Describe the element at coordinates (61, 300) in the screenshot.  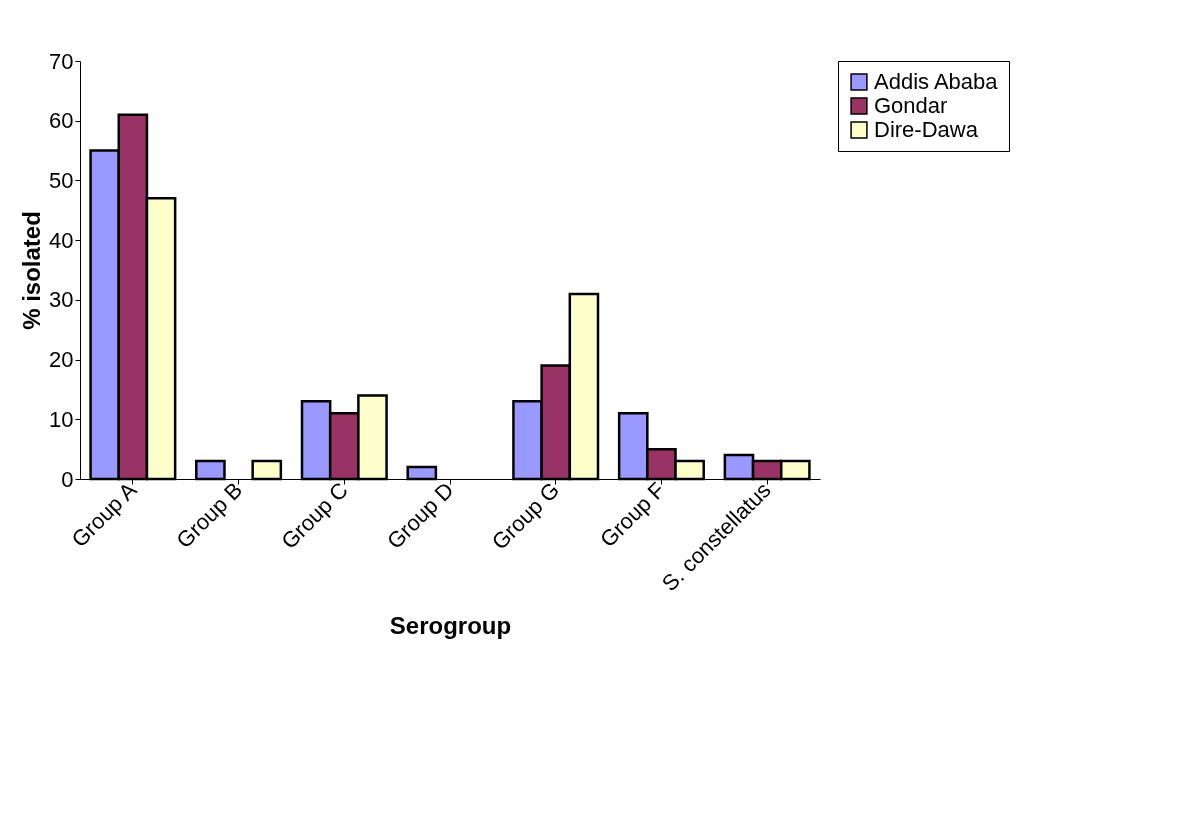
I see `y-tick-label: 30` at that location.